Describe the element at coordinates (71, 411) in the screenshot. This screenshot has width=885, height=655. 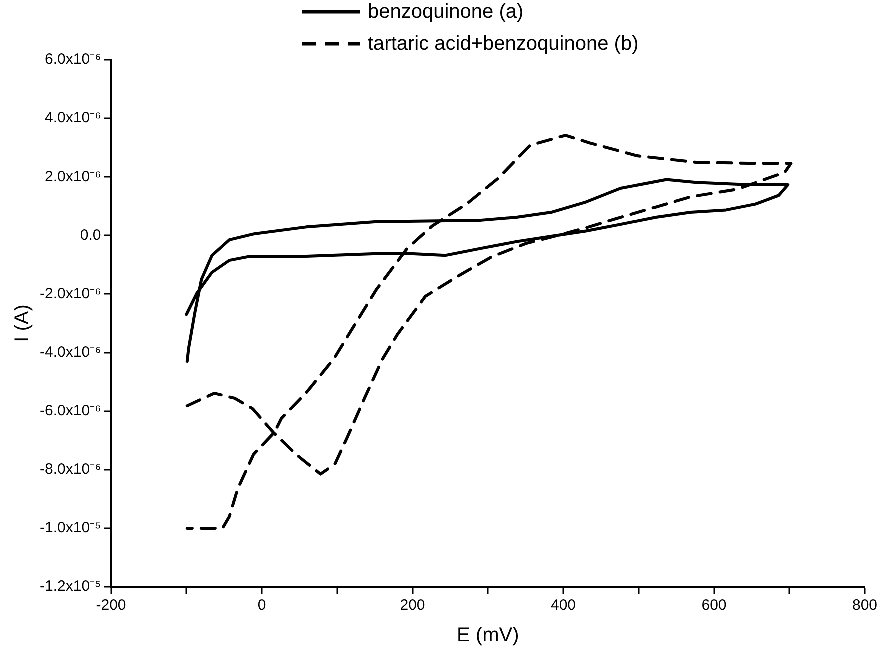
I see `y-tick-label: -6.0x10⁻⁶` at that location.